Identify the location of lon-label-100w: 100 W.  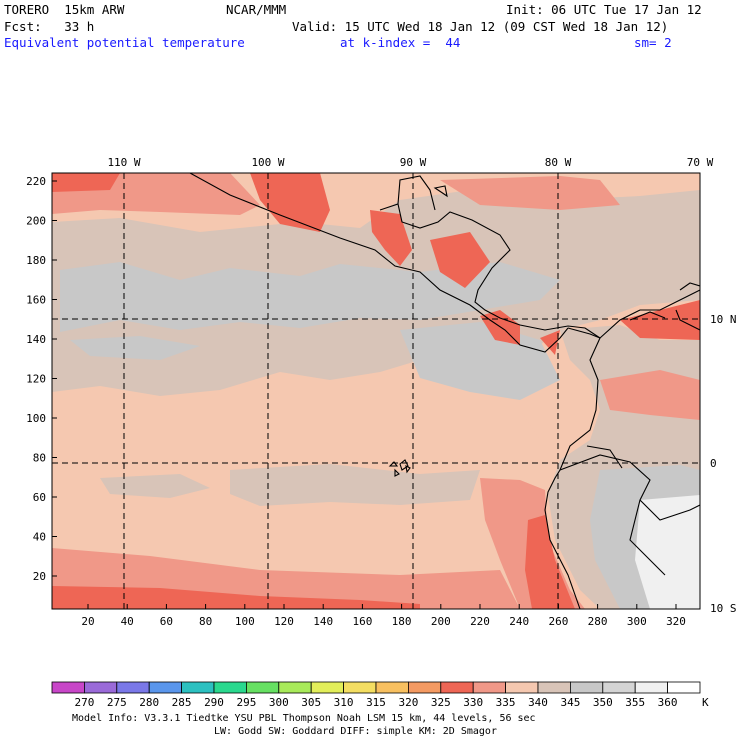
(267, 162).